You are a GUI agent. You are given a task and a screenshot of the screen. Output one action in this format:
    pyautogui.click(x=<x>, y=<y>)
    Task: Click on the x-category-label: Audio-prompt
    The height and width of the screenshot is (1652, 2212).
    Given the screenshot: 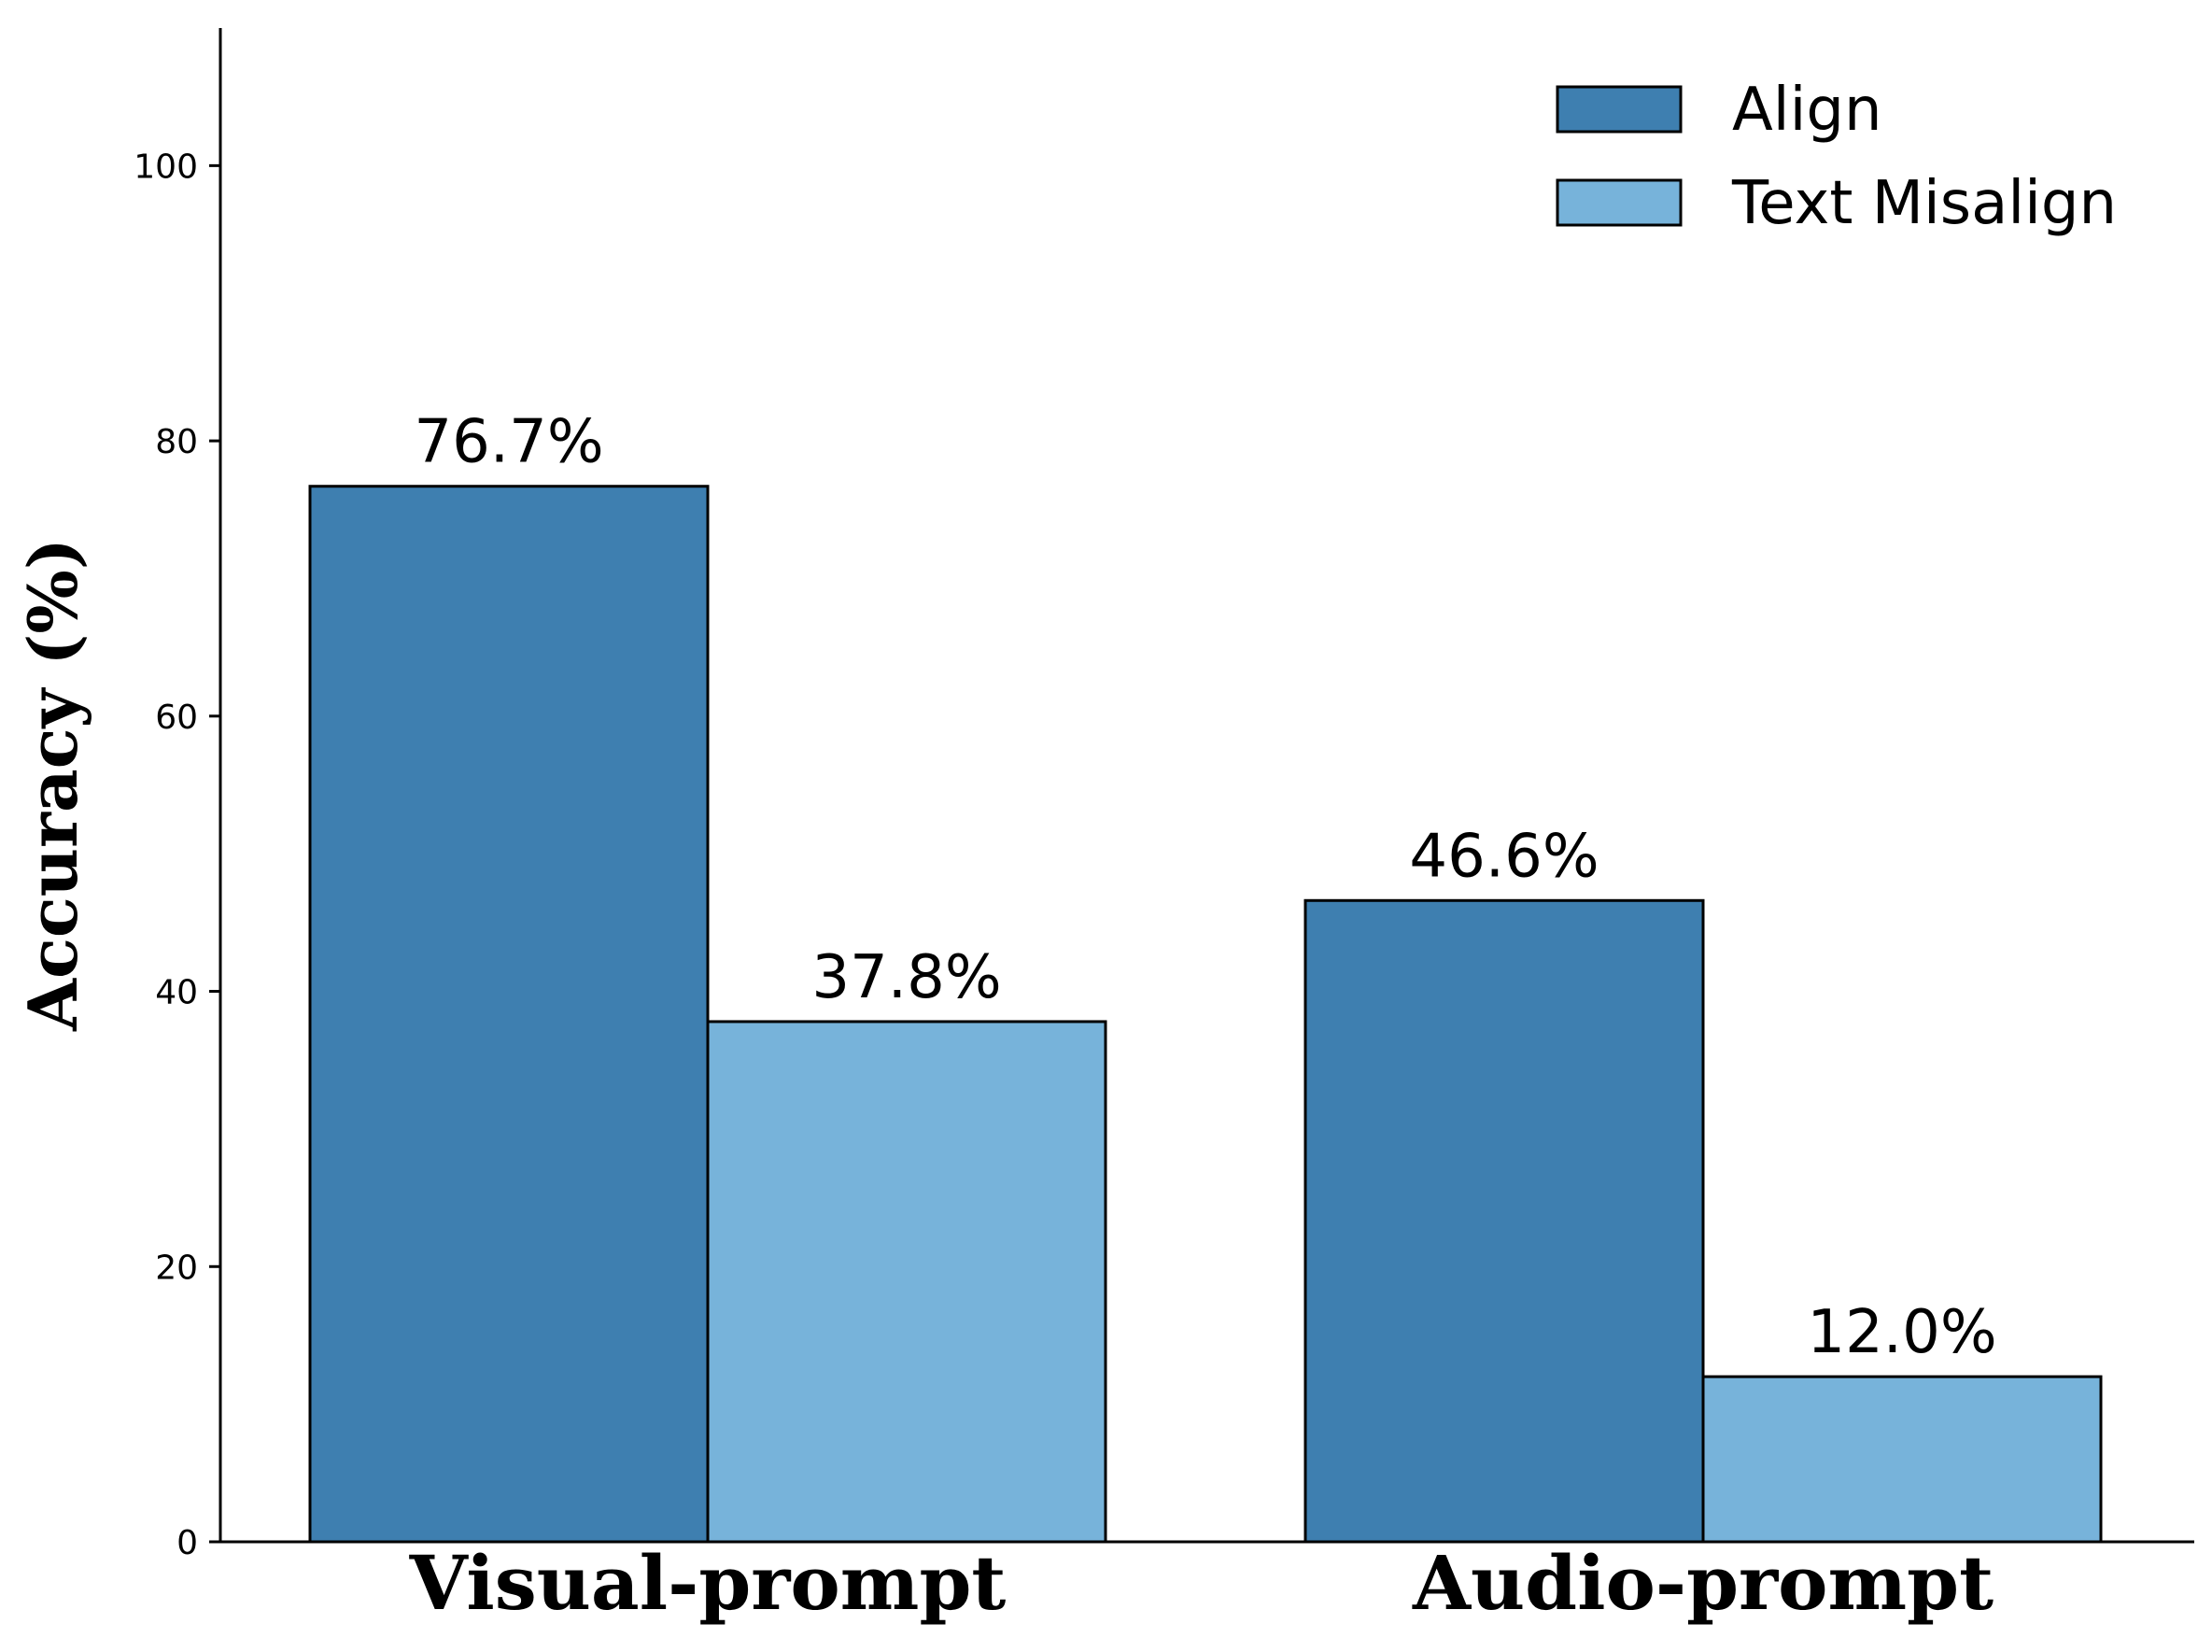 What is the action you would take?
    pyautogui.click(x=1703, y=1583)
    